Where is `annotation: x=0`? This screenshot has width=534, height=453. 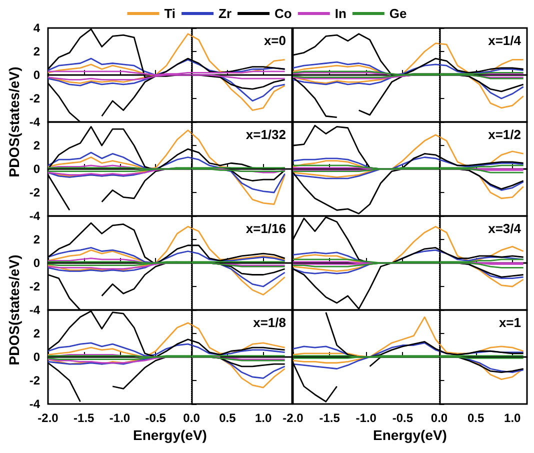 annotation: x=0 is located at coordinates (275, 40).